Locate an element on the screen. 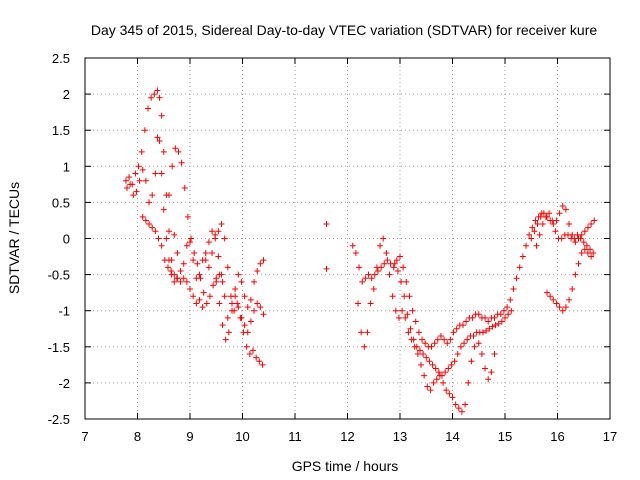  x-tick-label: 9 is located at coordinates (189, 436).